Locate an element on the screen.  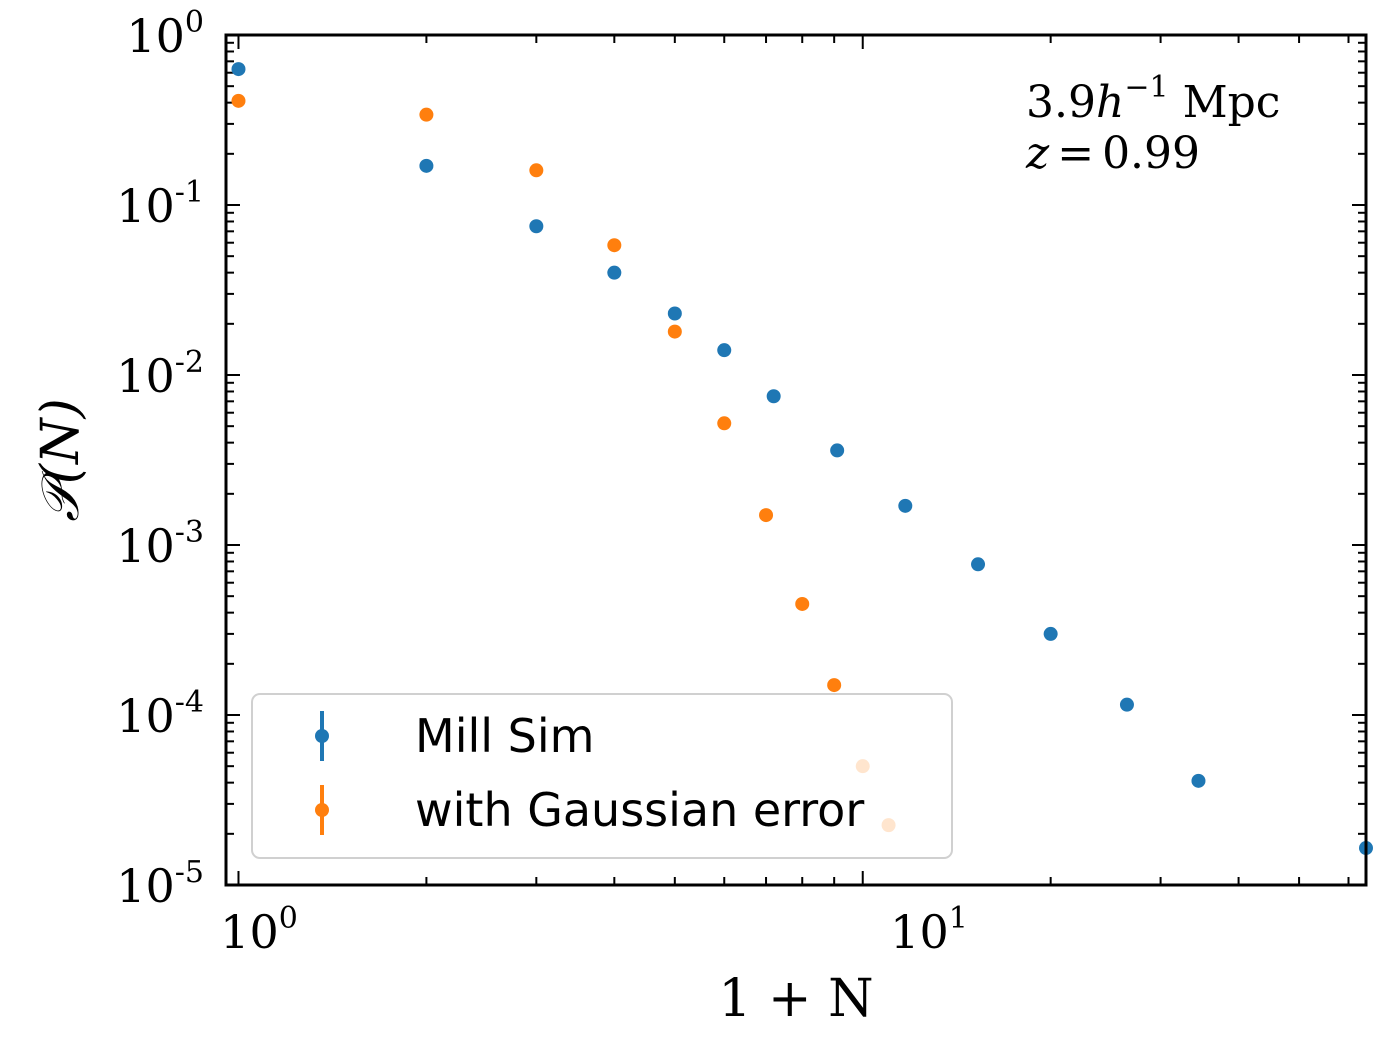
annotation-scale: 3.9h−1 Mpc is located at coordinates (1153, 99).